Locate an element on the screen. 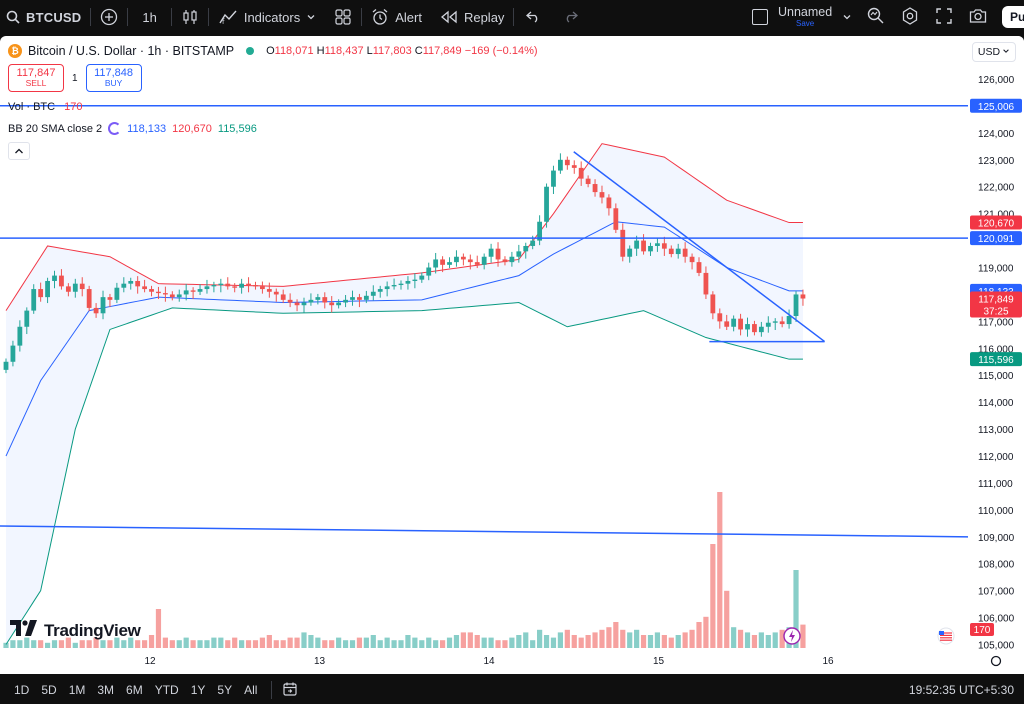 This screenshot has height=704, width=1024. redo-button is located at coordinates (571, 17).